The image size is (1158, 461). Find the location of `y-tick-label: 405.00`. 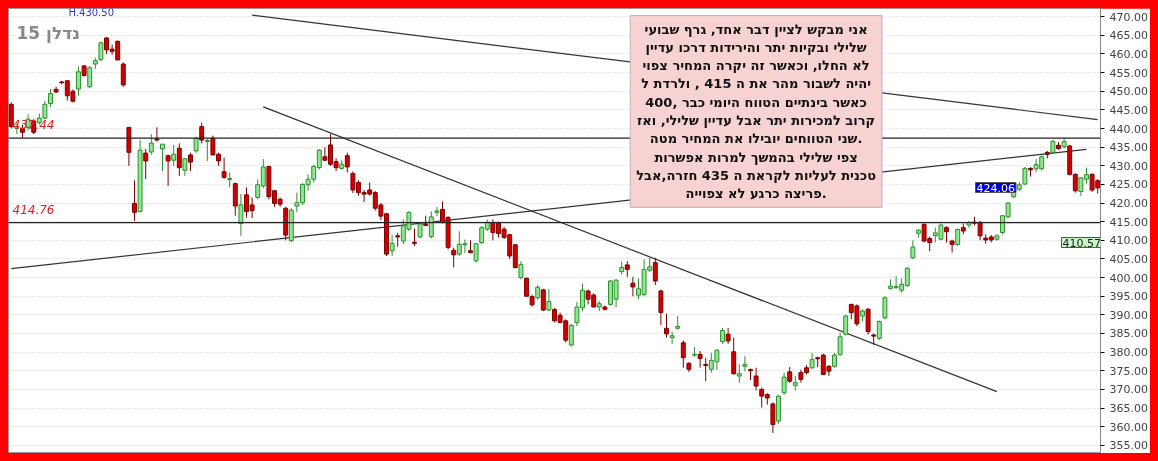

y-tick-label: 405.00 is located at coordinates (1128, 259).